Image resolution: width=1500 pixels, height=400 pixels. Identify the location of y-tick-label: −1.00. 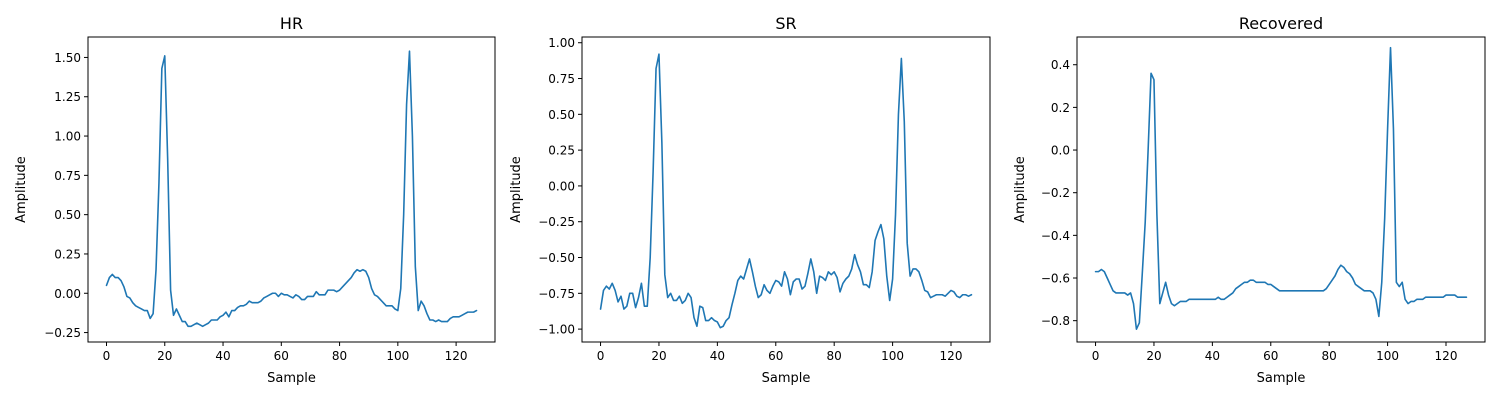
(556, 330).